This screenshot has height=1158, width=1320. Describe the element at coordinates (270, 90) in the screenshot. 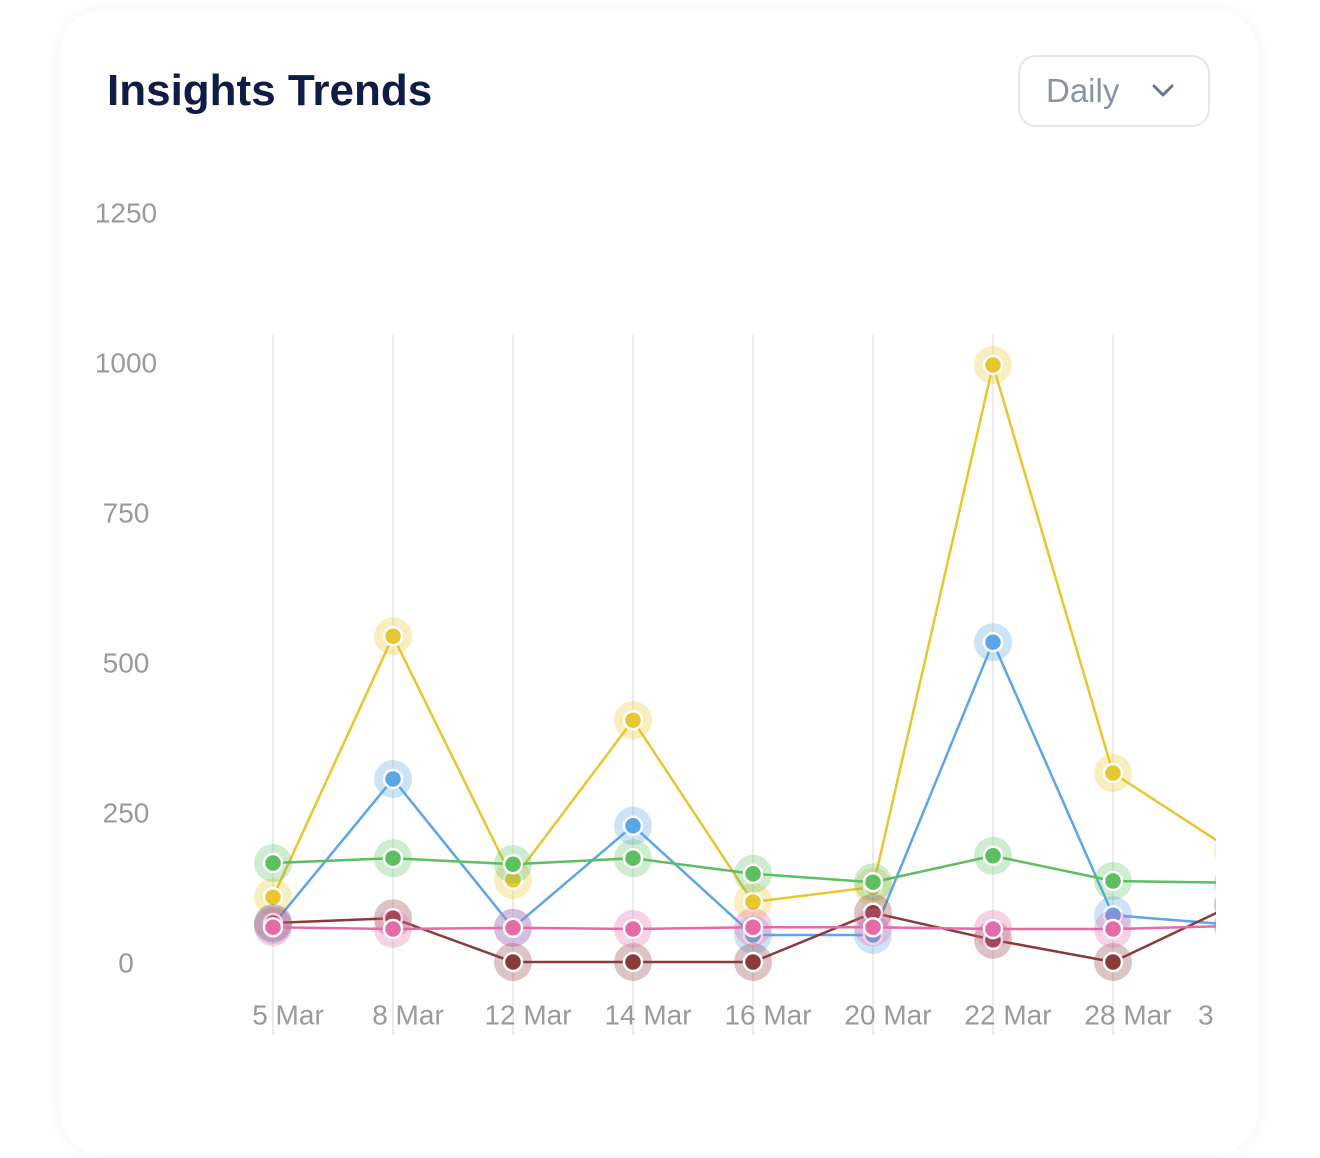

I see `card-title: Insights Trends` at that location.